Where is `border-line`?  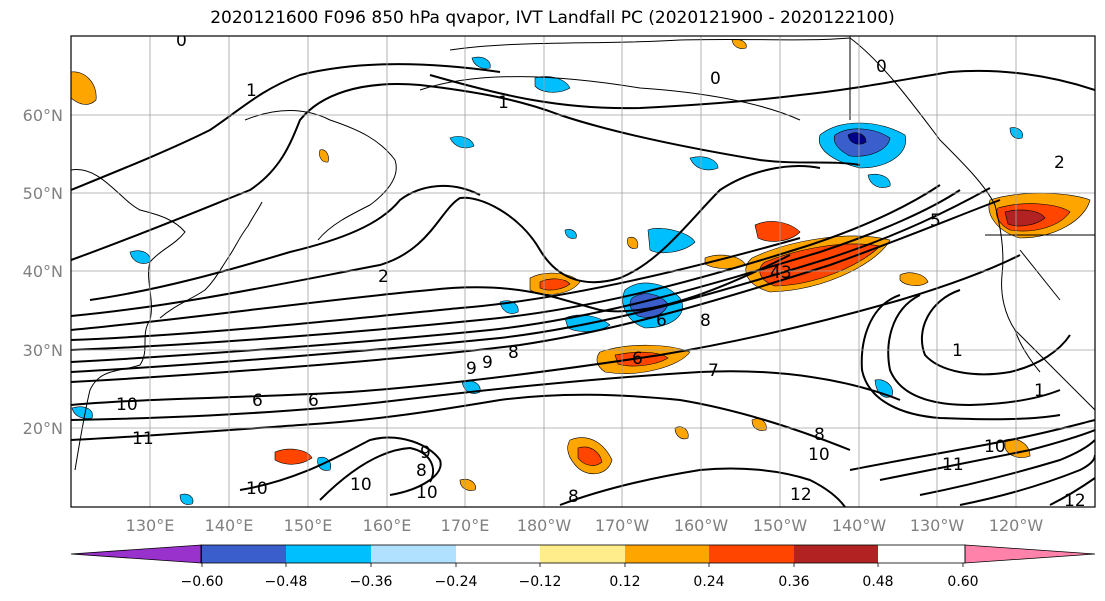 border-line is located at coordinates (1040, 275).